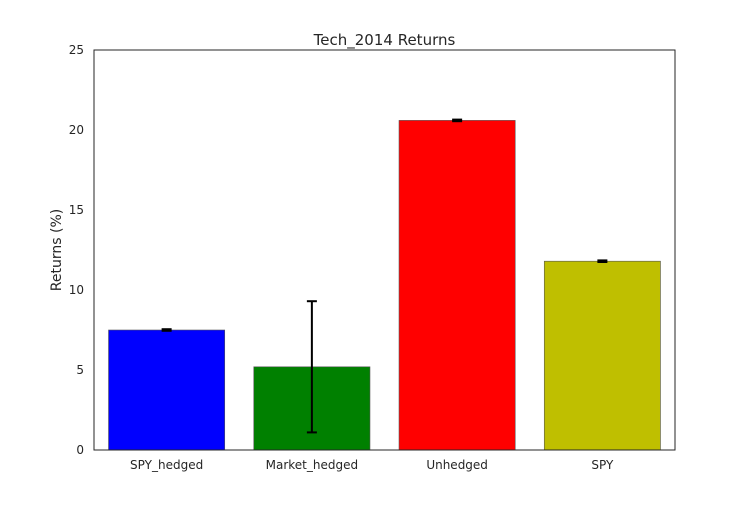 The width and height of the screenshot is (748, 514). Describe the element at coordinates (167, 390) in the screenshot. I see `bar-spy-hedged` at that location.